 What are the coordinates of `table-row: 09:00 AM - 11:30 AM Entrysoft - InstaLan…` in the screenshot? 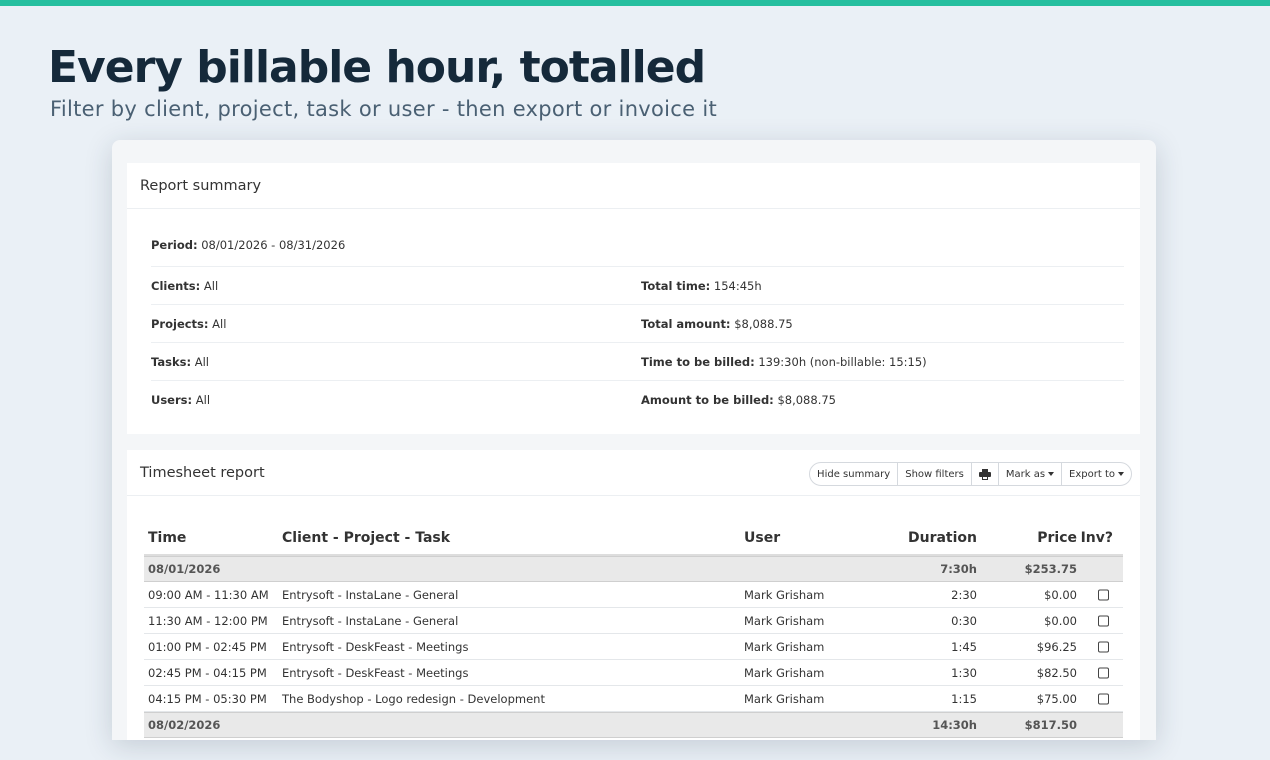 It's located at (633, 595).